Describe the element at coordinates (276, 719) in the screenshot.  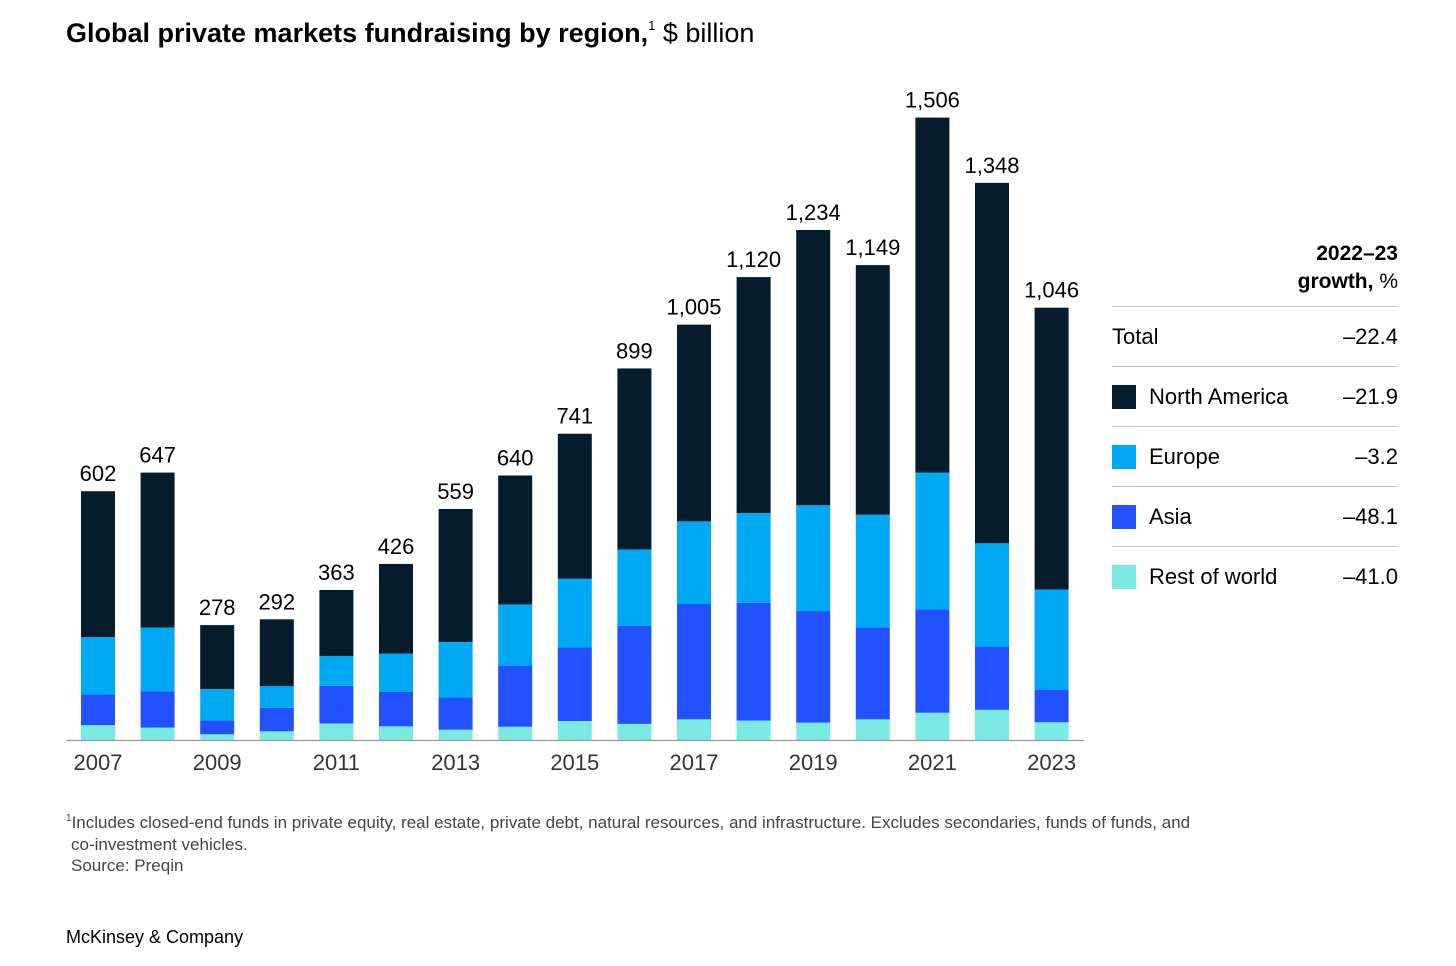
I see `bar-segment-asia-2010` at that location.